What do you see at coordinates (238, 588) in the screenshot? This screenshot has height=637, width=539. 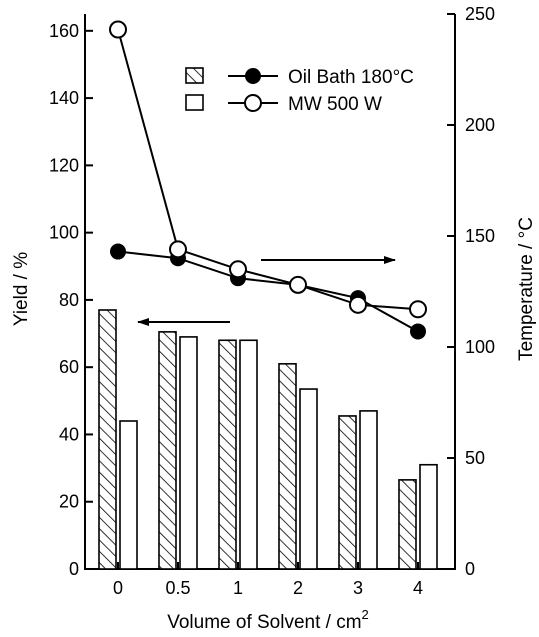 I see `tick-label-x-1: 1` at bounding box center [238, 588].